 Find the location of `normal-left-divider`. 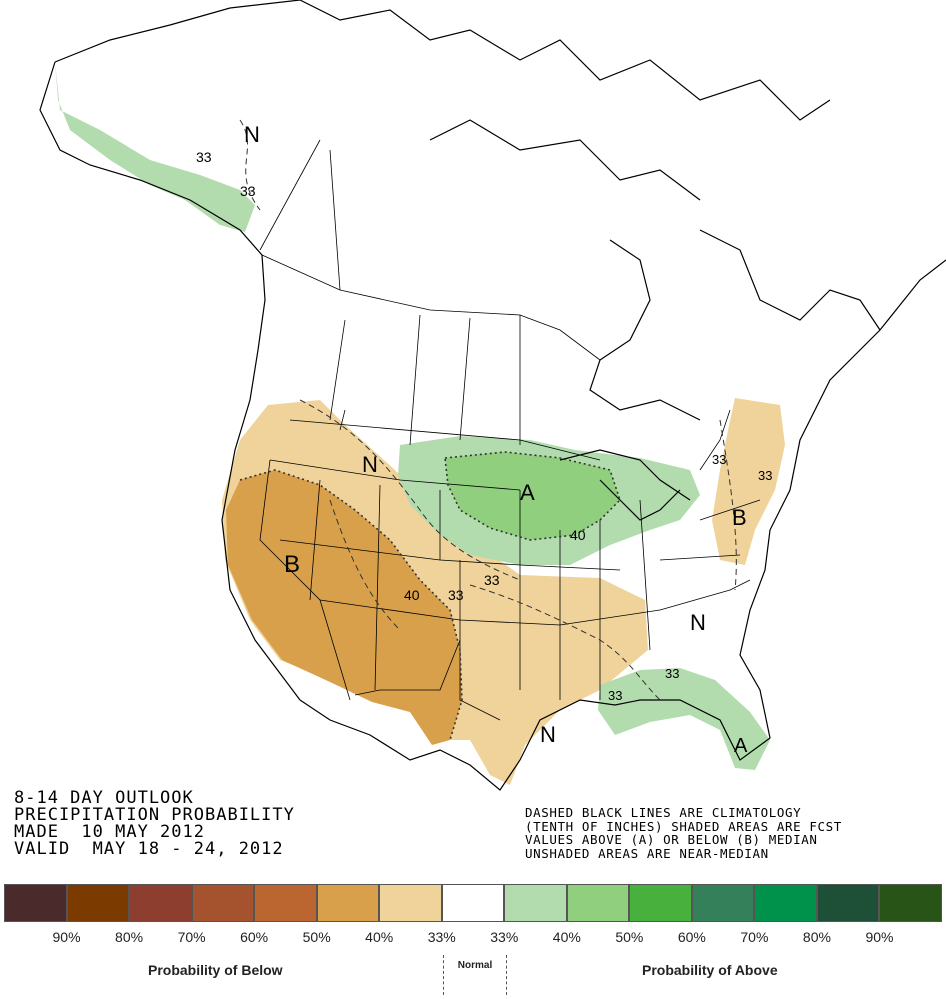

normal-left-divider is located at coordinates (443, 975).